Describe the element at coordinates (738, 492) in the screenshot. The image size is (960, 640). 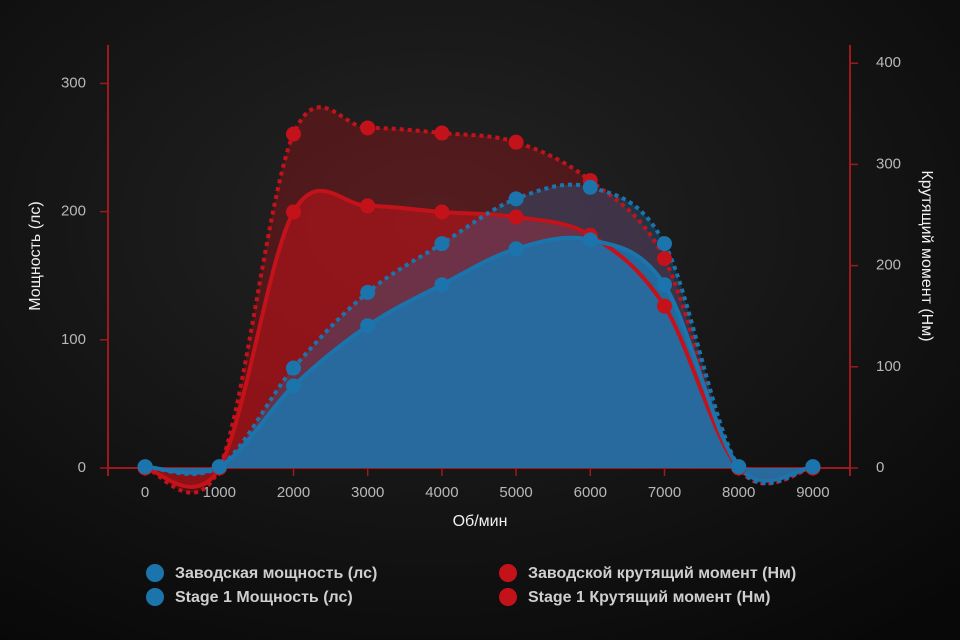
I see `x-tick-label: 8000` at that location.